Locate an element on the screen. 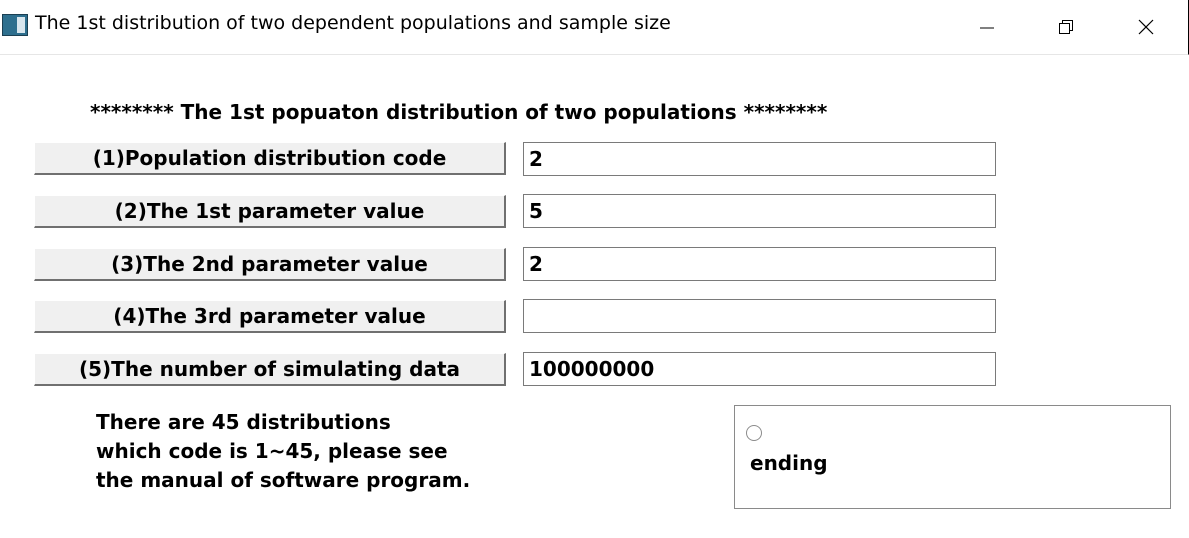 The height and width of the screenshot is (538, 1189). third-parameter-button: (4)The 3rd parameter value is located at coordinates (270, 316).